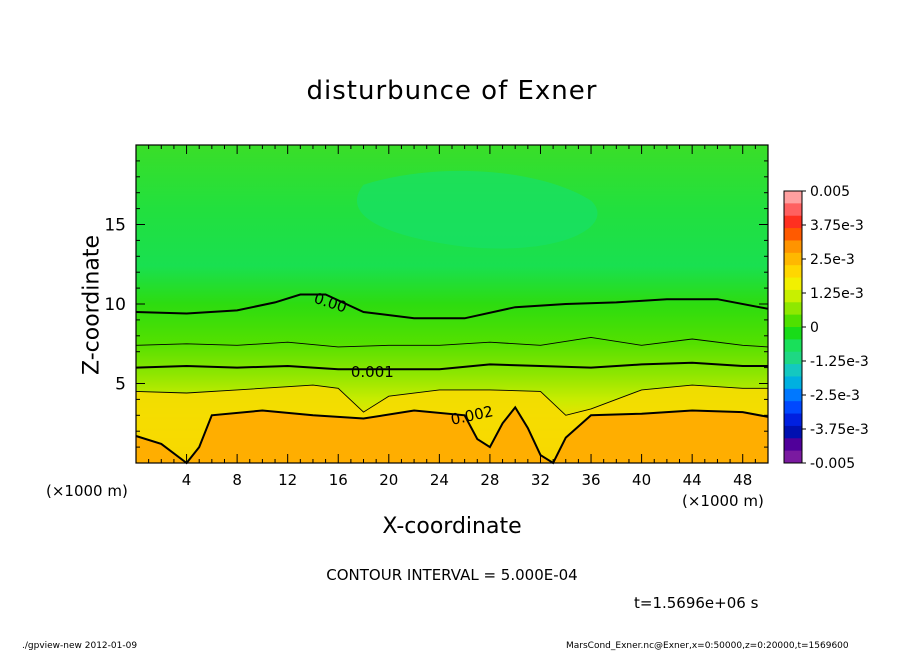 This screenshot has height=654, width=904. What do you see at coordinates (830, 192) in the screenshot?
I see `colorbar-label: 0.005` at bounding box center [830, 192].